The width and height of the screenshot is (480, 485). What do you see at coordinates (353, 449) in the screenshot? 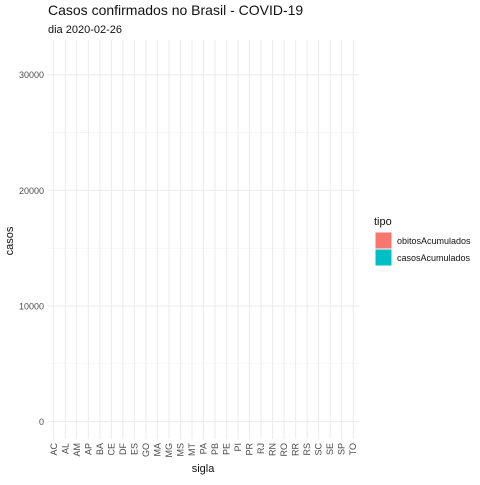
I see `x-tick-label: TO` at bounding box center [353, 449].